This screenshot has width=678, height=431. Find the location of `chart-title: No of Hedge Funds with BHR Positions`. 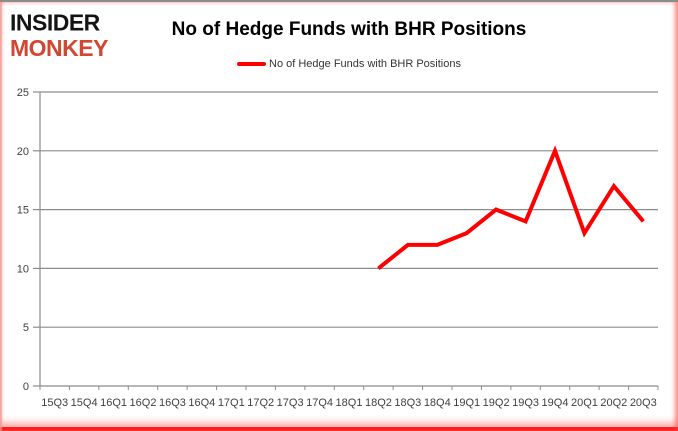

chart-title: No of Hedge Funds with BHR Positions is located at coordinates (349, 29).